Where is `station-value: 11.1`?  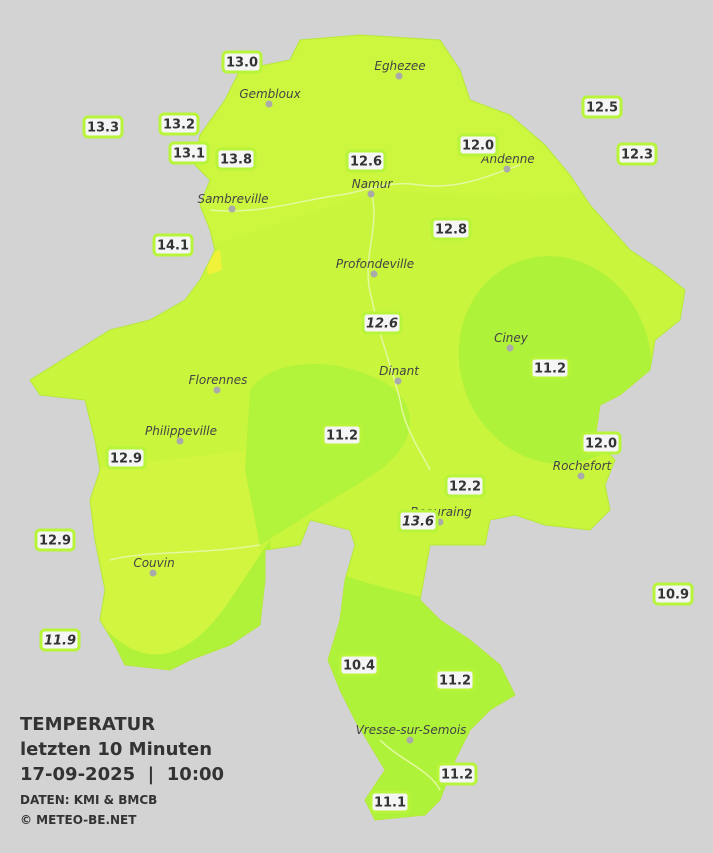 station-value: 11.1 is located at coordinates (390, 803).